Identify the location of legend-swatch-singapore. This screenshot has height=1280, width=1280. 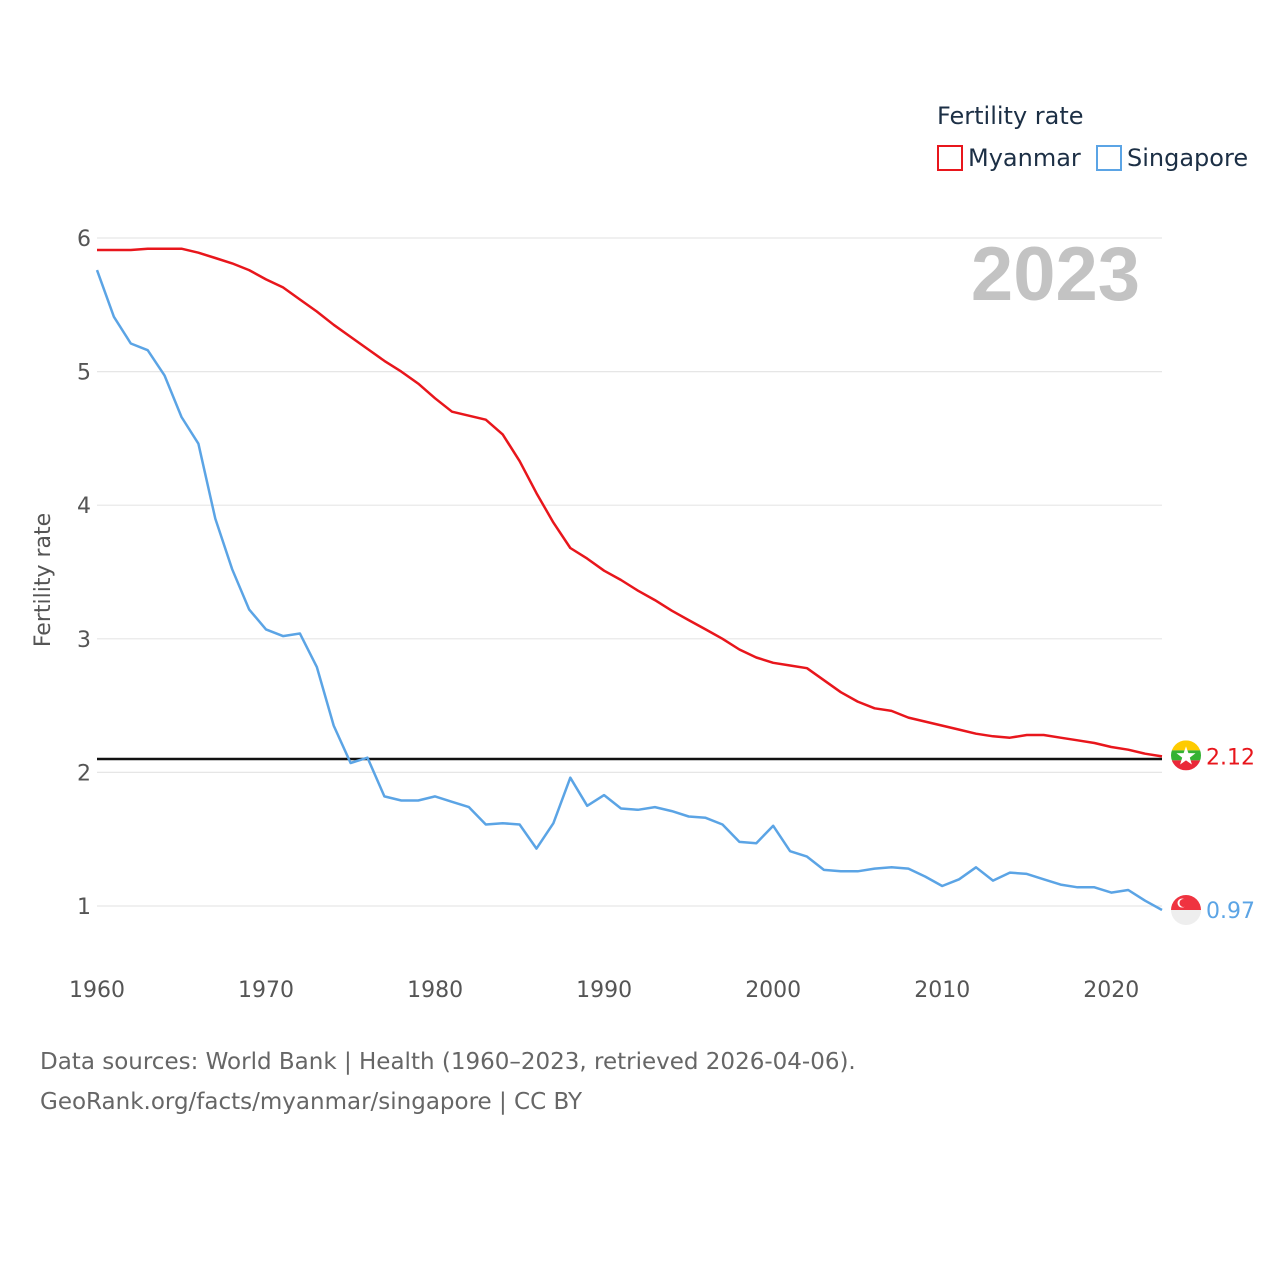
(1109, 158).